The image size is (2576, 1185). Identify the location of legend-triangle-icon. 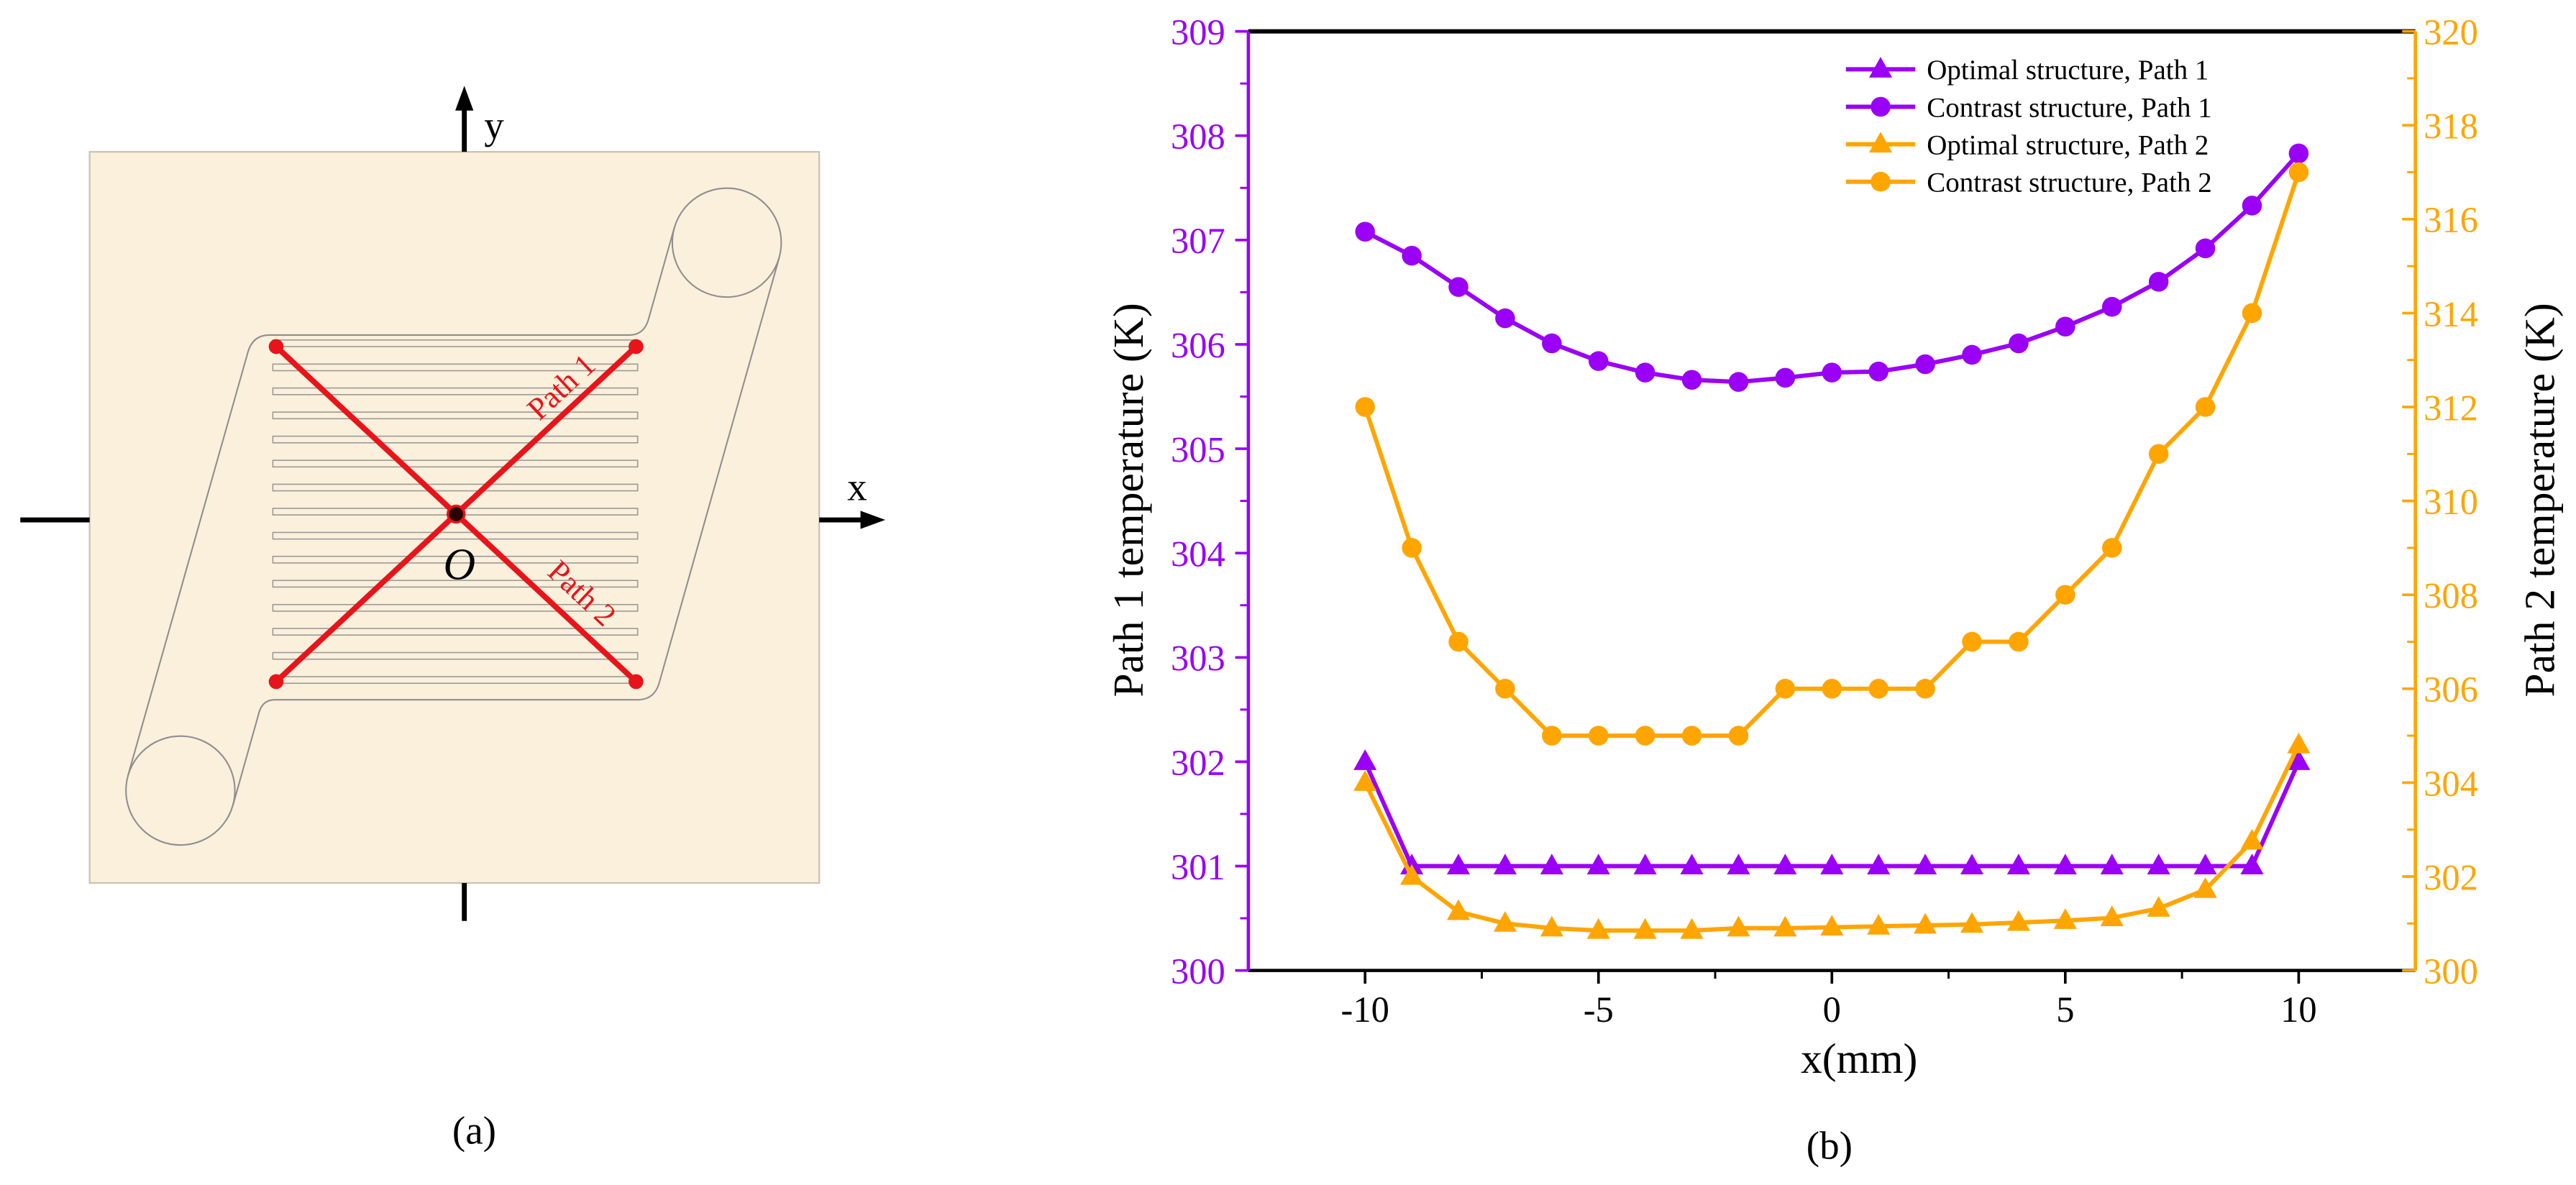
(1880, 67).